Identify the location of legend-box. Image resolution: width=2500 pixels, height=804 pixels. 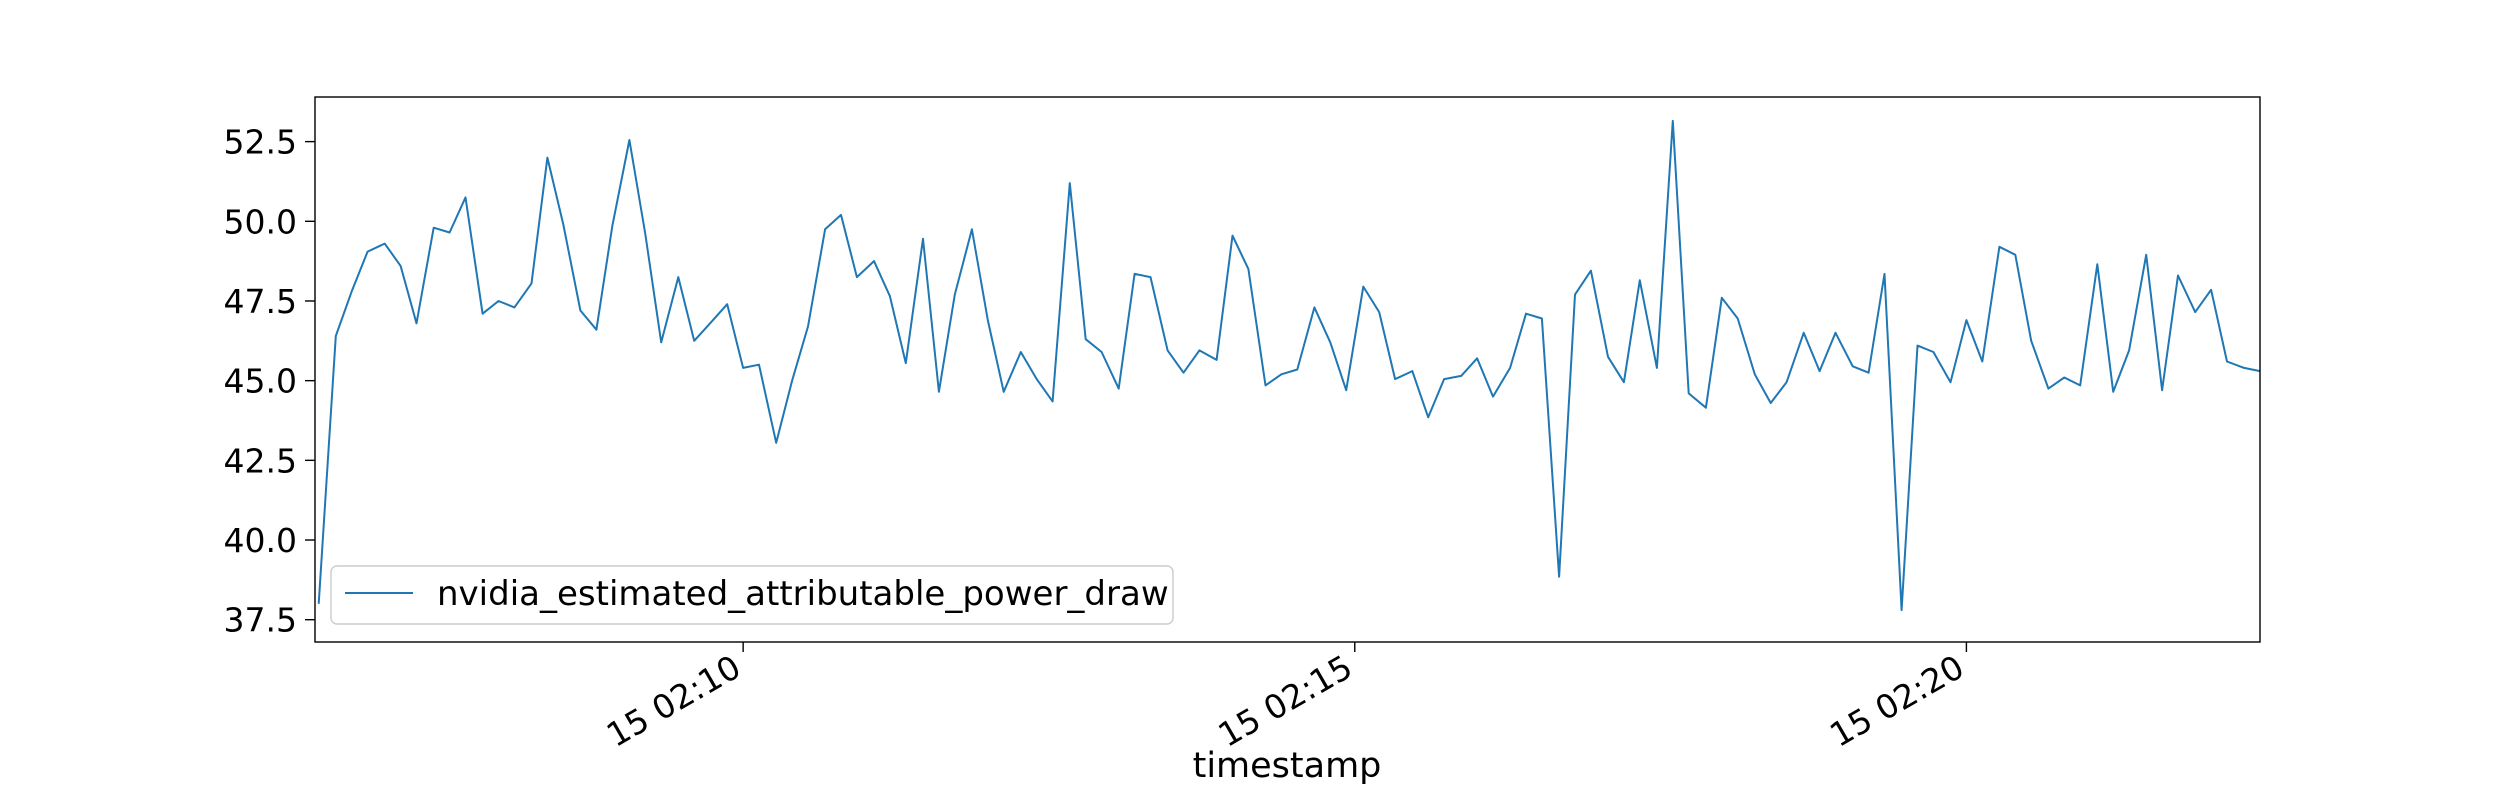
(752, 595).